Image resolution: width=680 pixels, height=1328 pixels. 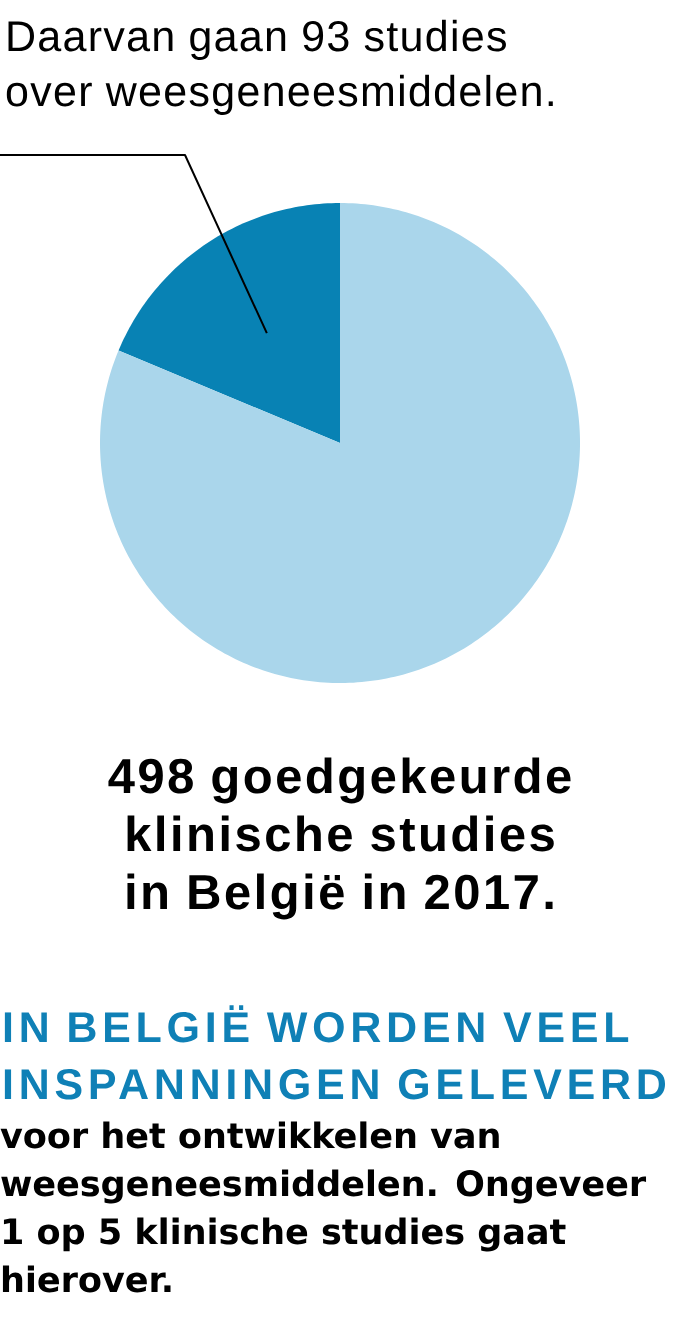 What do you see at coordinates (323, 1207) in the screenshot?
I see `text: voor het ontwikkelen van weesgeneesmiddelen. Ongeveer 1 op 5 klinische studies gaat hierover.` at bounding box center [323, 1207].